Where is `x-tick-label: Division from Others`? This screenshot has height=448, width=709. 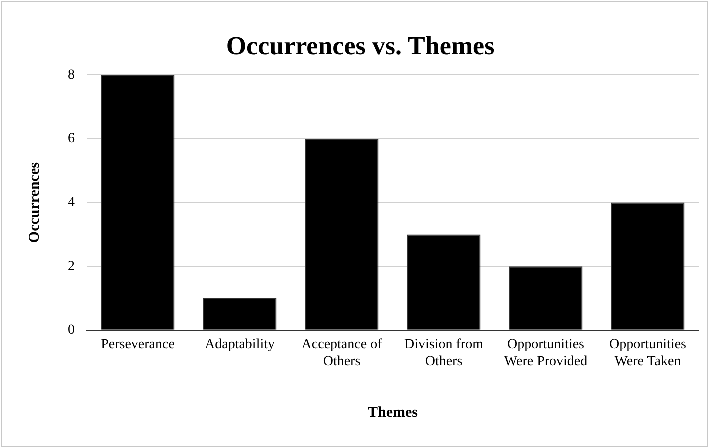 x-tick-label: Division from Others is located at coordinates (444, 353).